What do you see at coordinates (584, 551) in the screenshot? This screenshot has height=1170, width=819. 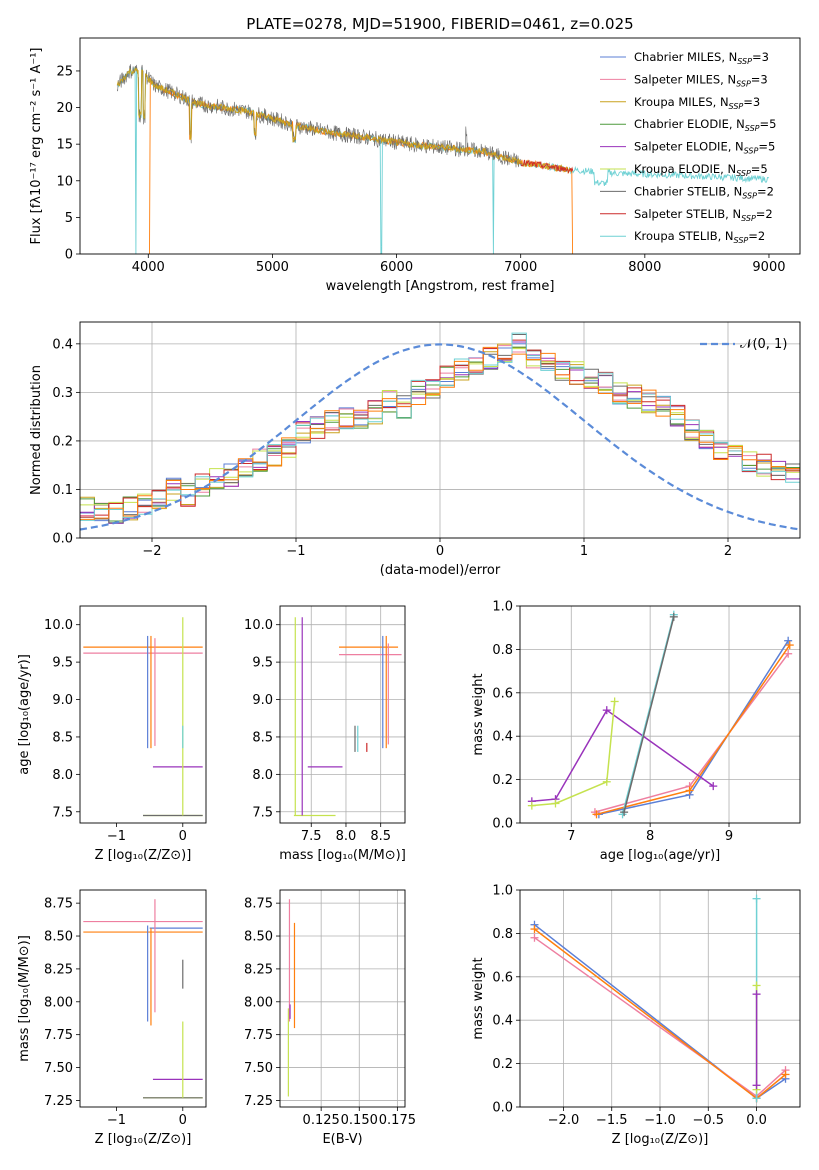 I see `x-tick-label: 1` at bounding box center [584, 551].